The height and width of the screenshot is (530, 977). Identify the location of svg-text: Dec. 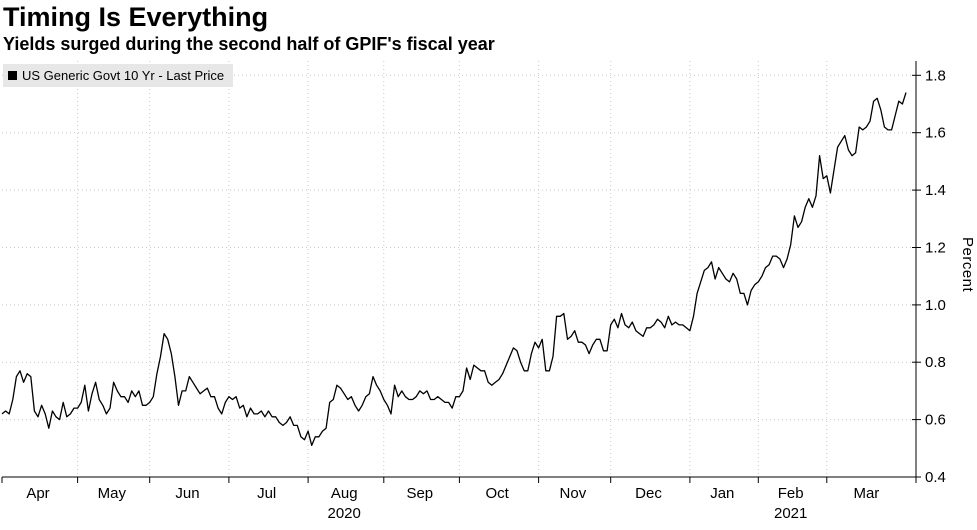
(648, 493).